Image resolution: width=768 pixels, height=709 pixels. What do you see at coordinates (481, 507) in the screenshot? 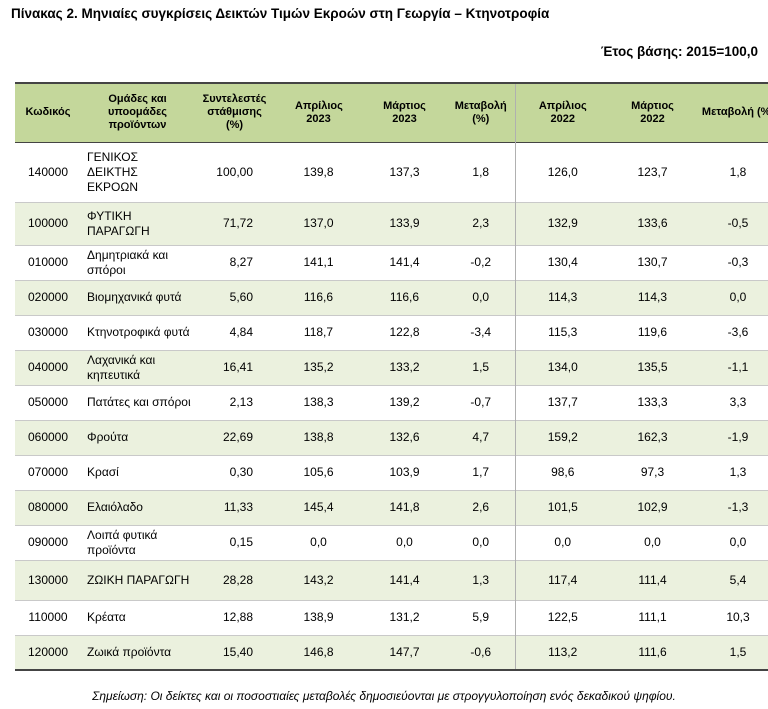
I see `cell-change-2023: 2,6` at bounding box center [481, 507].